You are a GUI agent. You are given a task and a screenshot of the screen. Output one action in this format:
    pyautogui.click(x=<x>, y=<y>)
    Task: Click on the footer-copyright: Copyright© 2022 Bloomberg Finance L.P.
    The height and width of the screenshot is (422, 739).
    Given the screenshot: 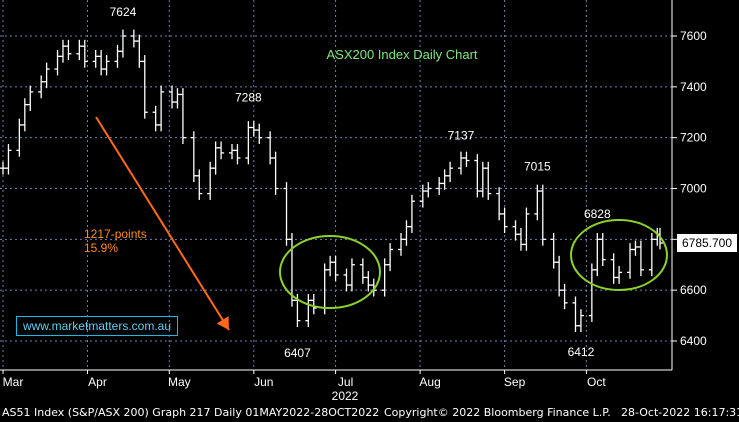 What is the action you would take?
    pyautogui.click(x=497, y=412)
    